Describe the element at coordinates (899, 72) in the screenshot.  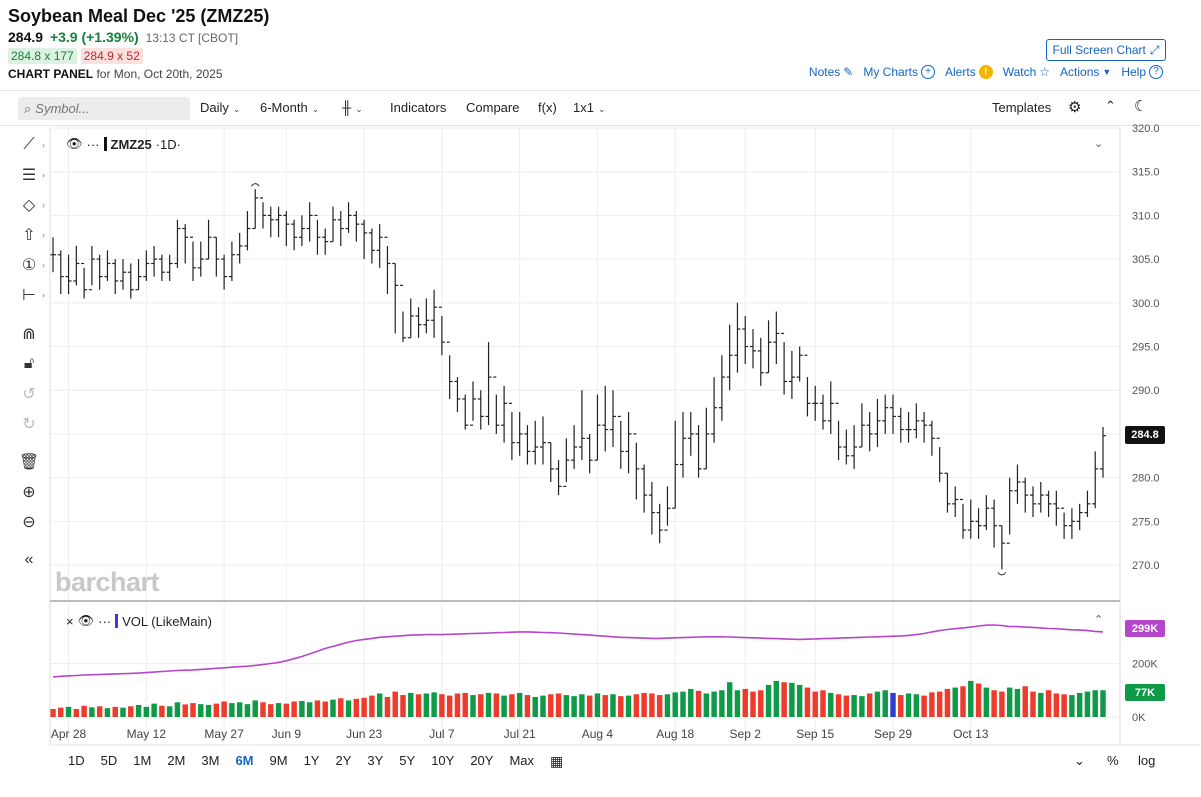
I see `my-charts-link: My Charts +` at that location.